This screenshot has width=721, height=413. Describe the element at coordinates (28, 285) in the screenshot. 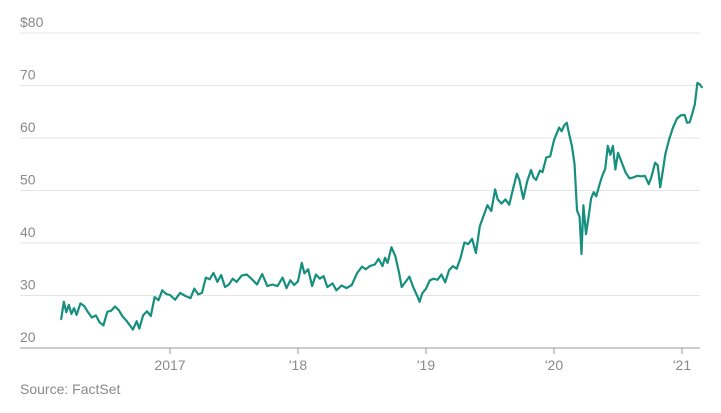

I see `y-tick-label: 30` at that location.